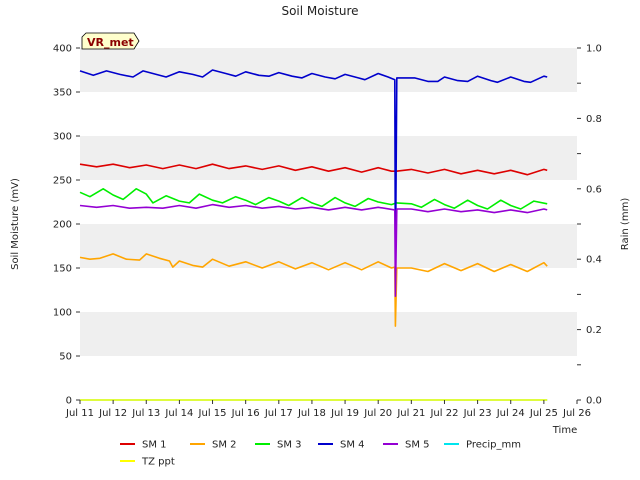  What do you see at coordinates (576, 413) in the screenshot?
I see `x-tick-label: Jul 26` at bounding box center [576, 413].